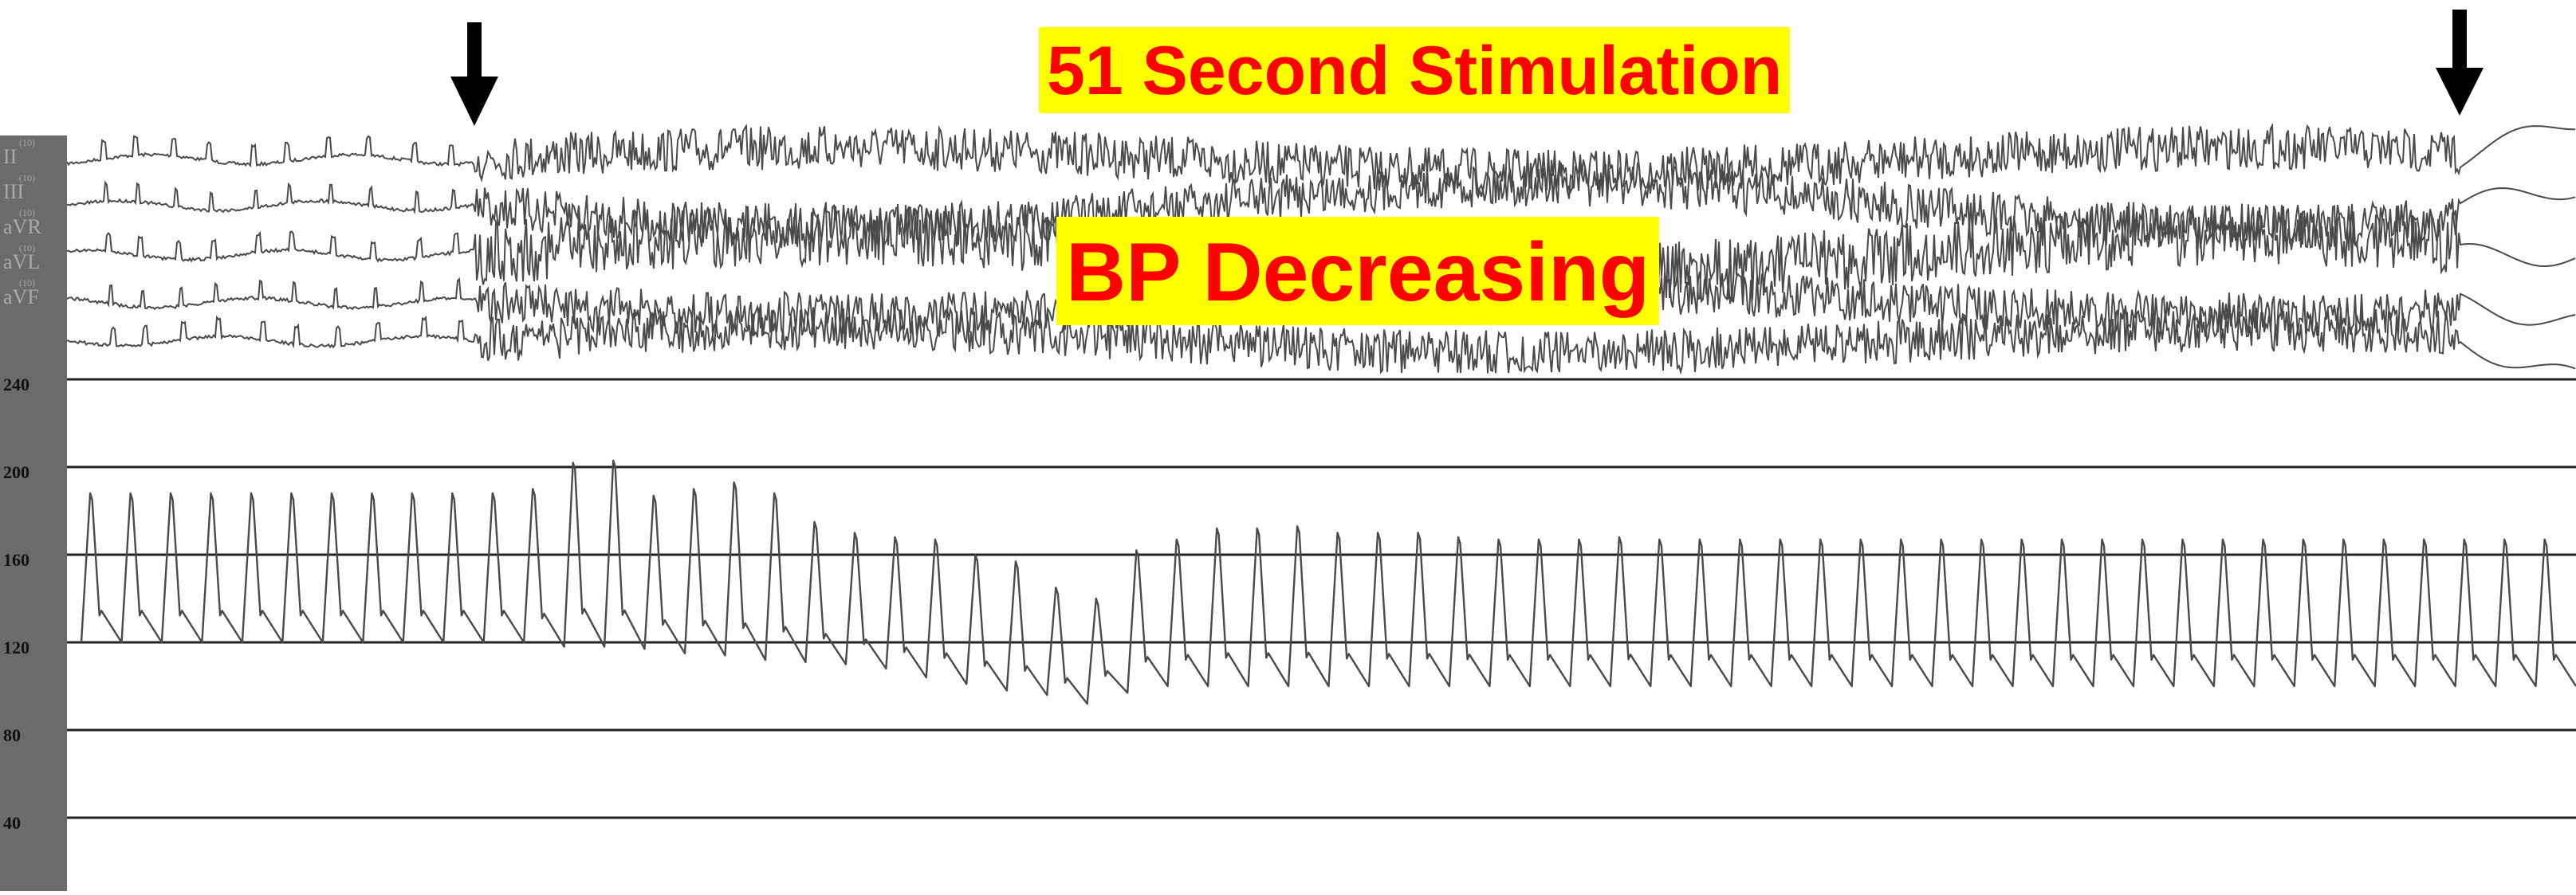 The width and height of the screenshot is (2576, 895). I want to click on chart-title: 51 Second Stimulation, so click(1415, 70).